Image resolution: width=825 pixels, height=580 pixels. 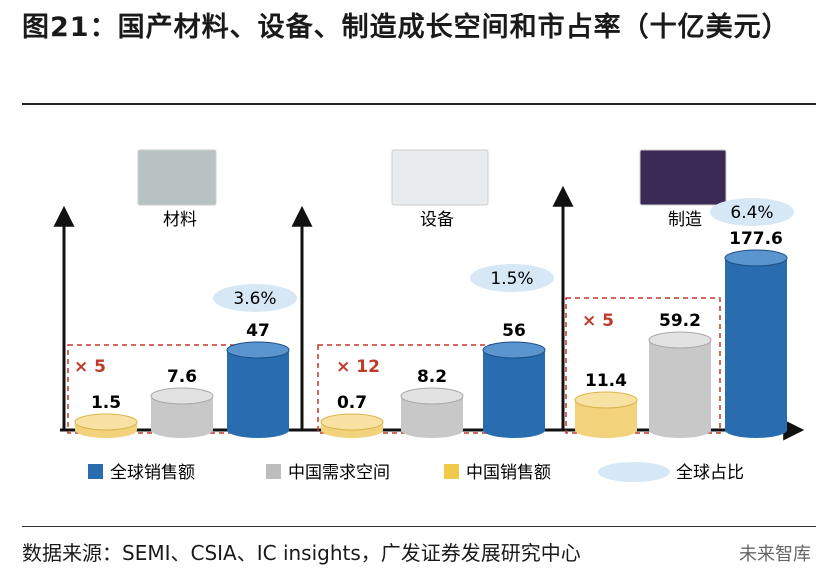 What do you see at coordinates (680, 321) in the screenshot?
I see `value-label: 59.2` at bounding box center [680, 321].